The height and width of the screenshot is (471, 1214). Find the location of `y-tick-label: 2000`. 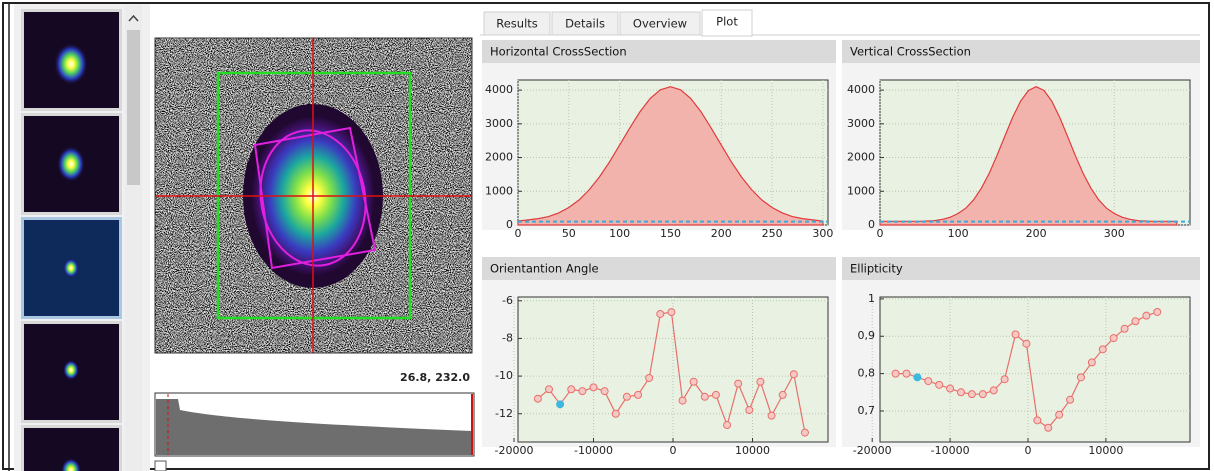

y-tick-label: 2000 is located at coordinates (499, 157).